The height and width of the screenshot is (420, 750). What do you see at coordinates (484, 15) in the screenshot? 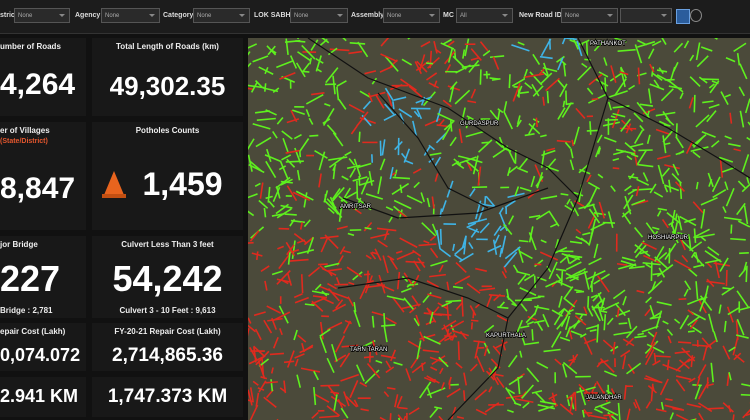
I see `filter-dropdown: All` at bounding box center [484, 15].